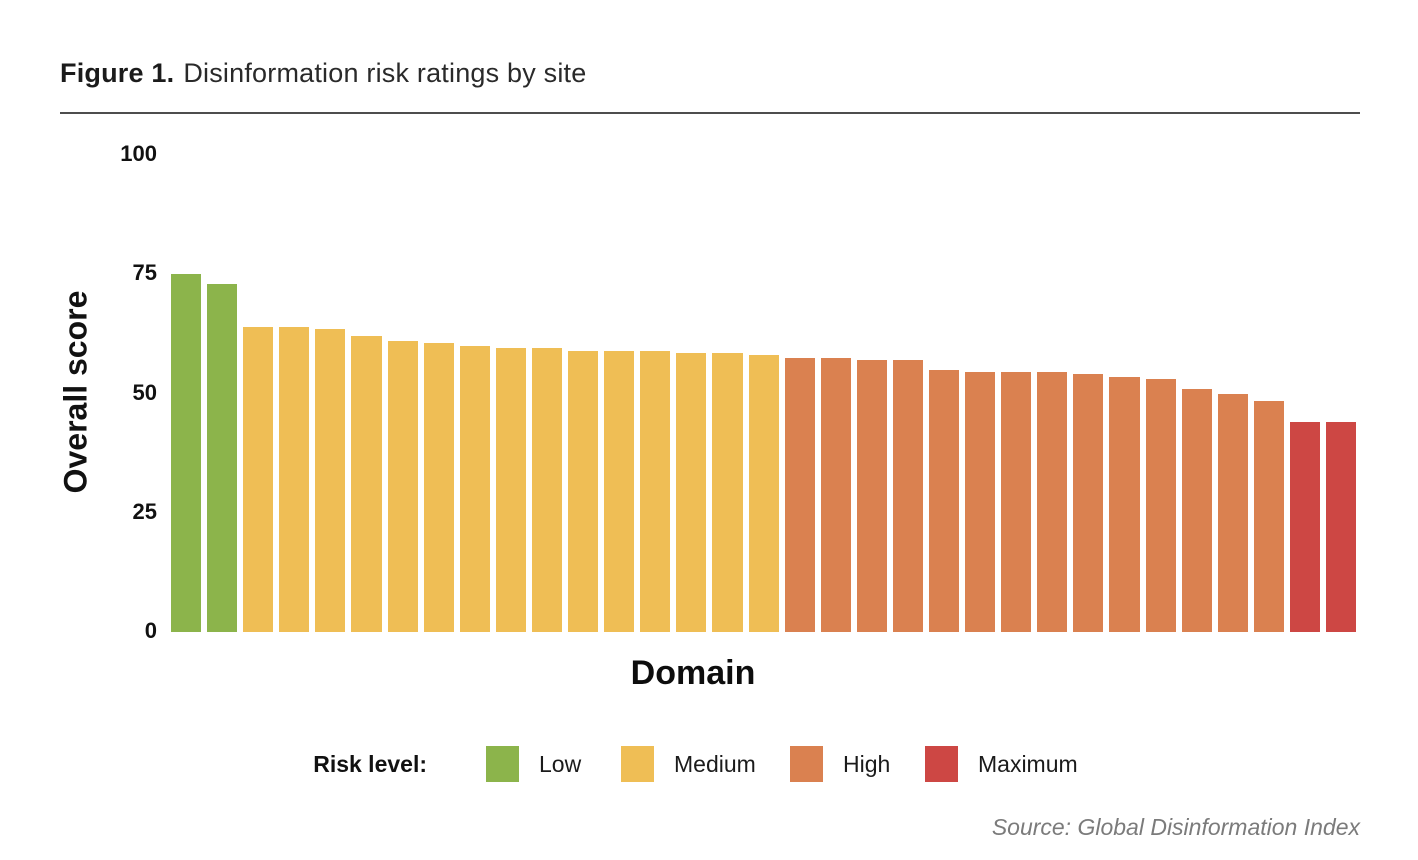  What do you see at coordinates (1028, 763) in the screenshot?
I see `legend-label: Maximum` at bounding box center [1028, 763].